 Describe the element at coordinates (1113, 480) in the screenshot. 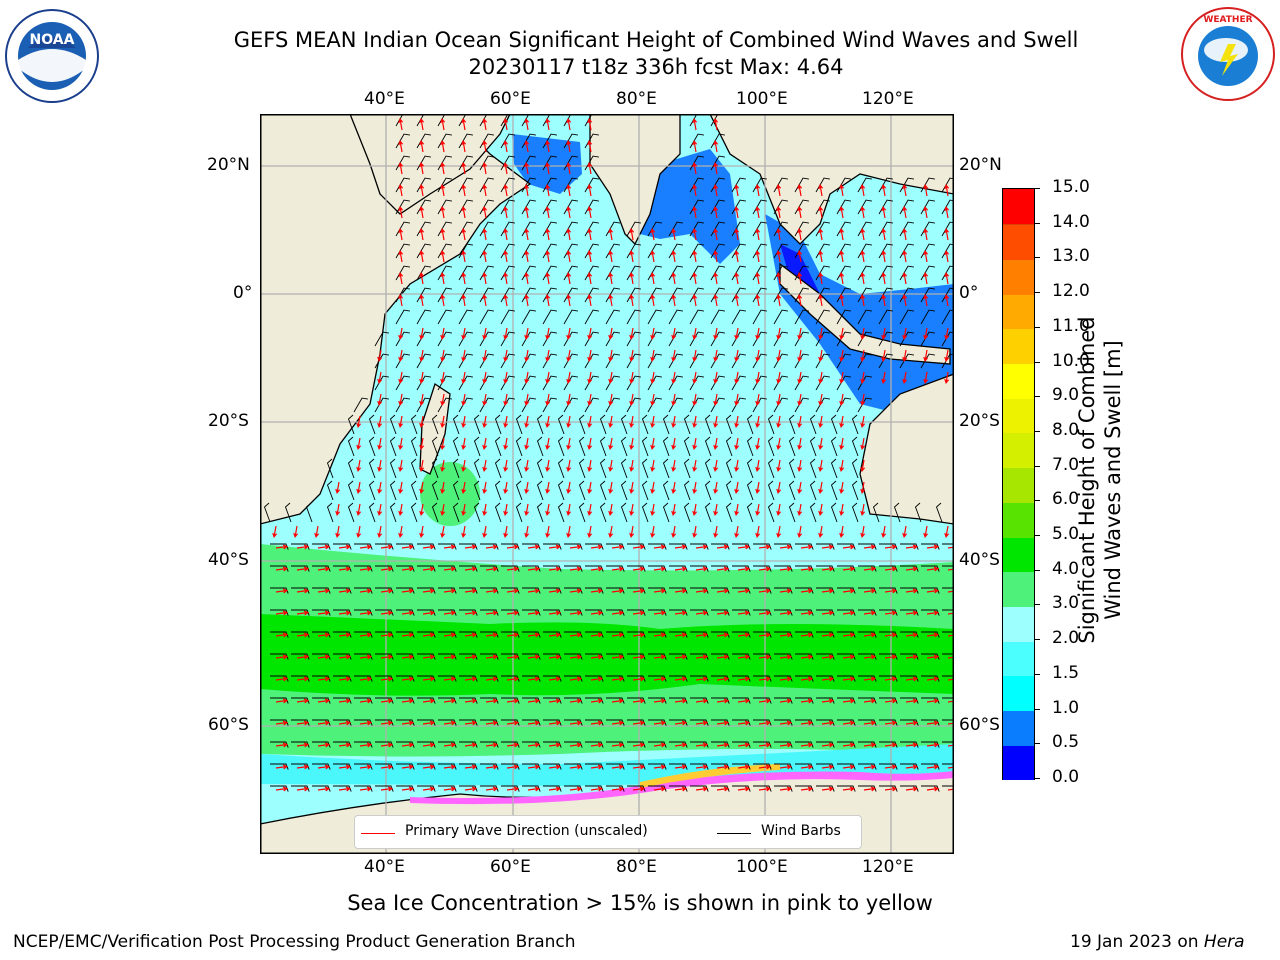

I see `colorbar-label-line2: Wind Waves and Swell [m]` at that location.